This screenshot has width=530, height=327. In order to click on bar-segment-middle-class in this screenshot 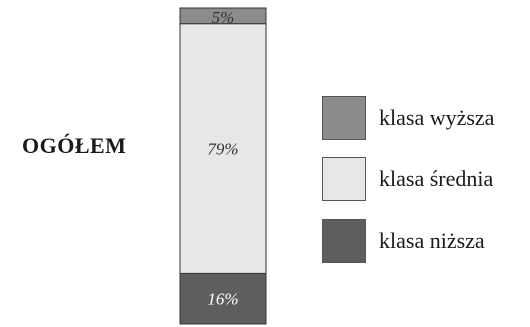, I will do `click(223, 148)`.